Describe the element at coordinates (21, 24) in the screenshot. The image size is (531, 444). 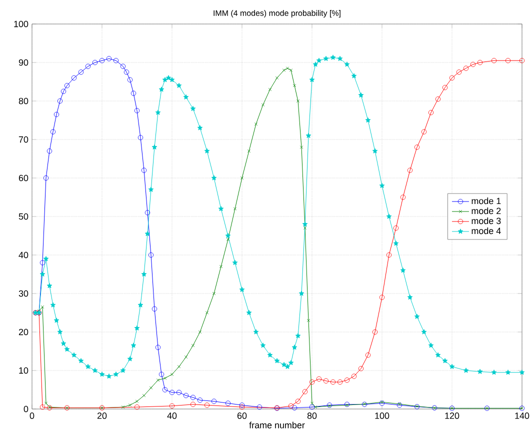
I see `y-tick-label: 100` at that location.